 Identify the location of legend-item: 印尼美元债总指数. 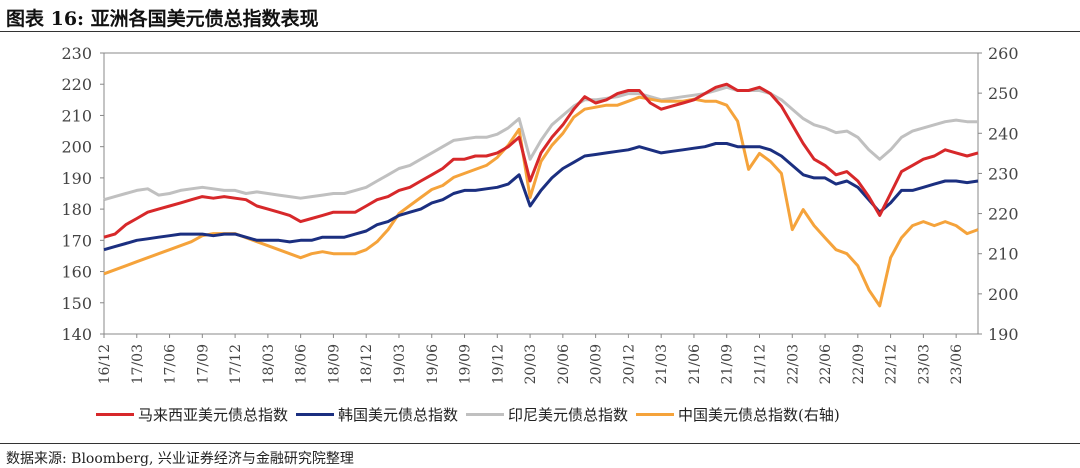
(547, 414).